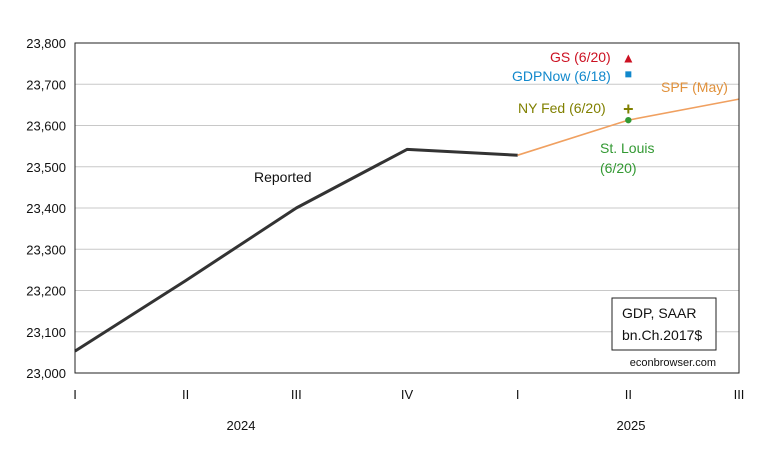  Describe the element at coordinates (46, 373) in the screenshot. I see `y-tick-label: 23,000` at that location.